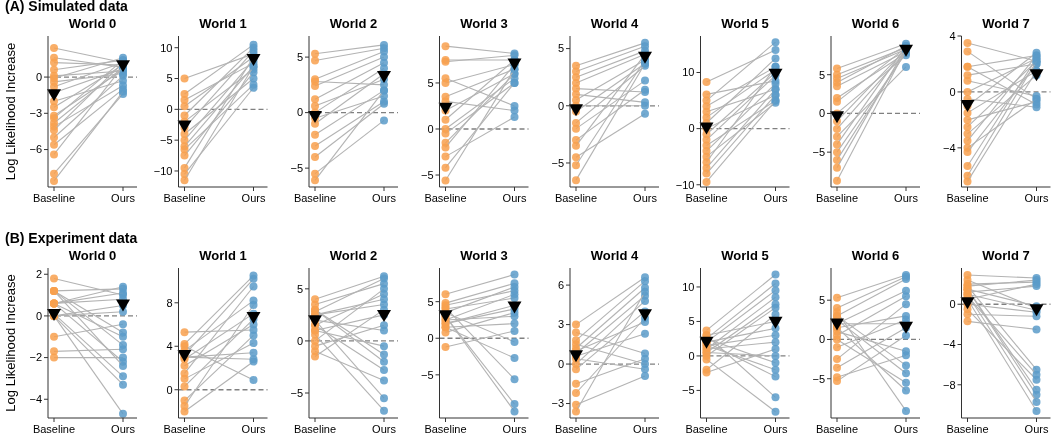 The width and height of the screenshot is (1056, 442). I want to click on y-tick-label: 8, so click(169, 302).